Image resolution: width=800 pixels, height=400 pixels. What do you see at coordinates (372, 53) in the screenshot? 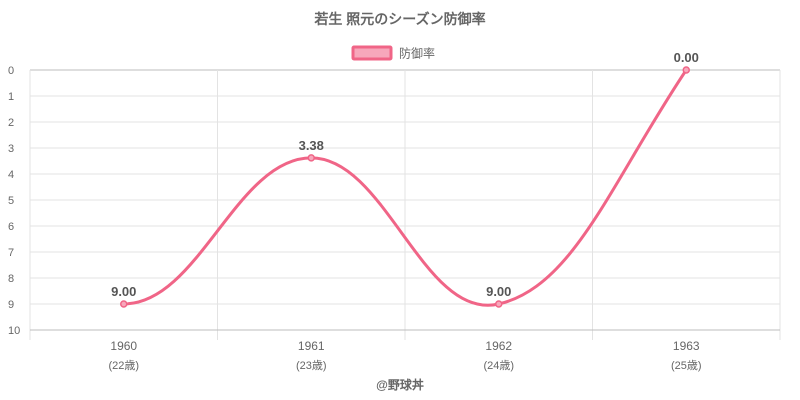
I see `legend-swatch-icon` at bounding box center [372, 53].